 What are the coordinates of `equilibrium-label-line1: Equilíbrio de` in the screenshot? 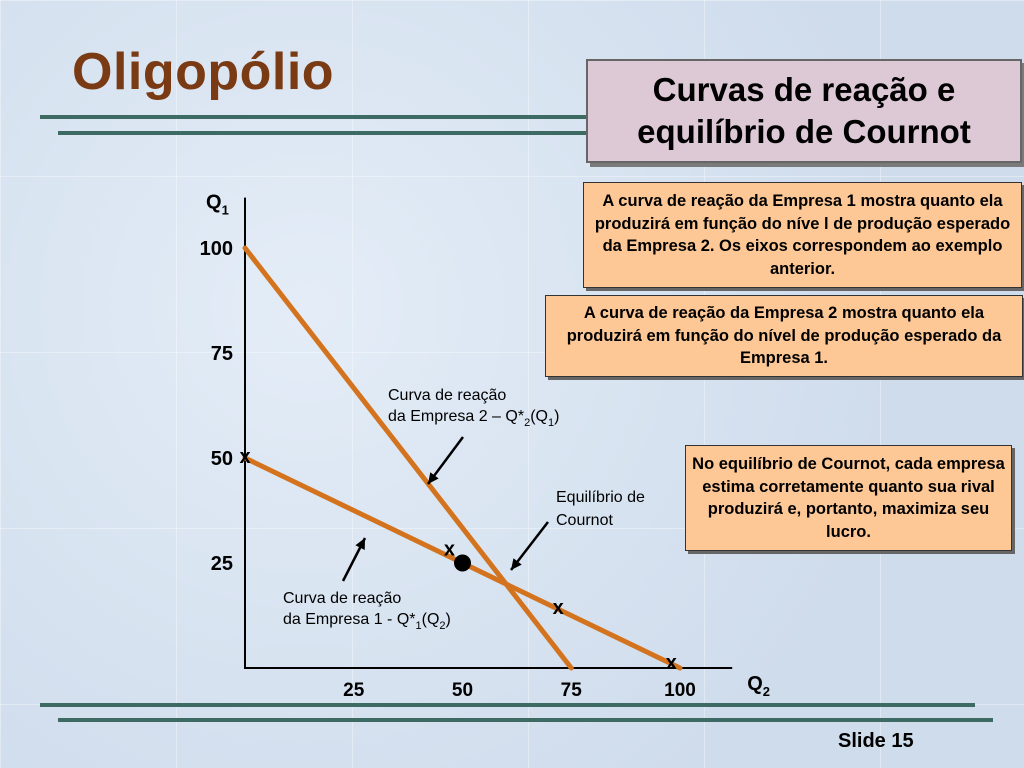 It's located at (600, 497).